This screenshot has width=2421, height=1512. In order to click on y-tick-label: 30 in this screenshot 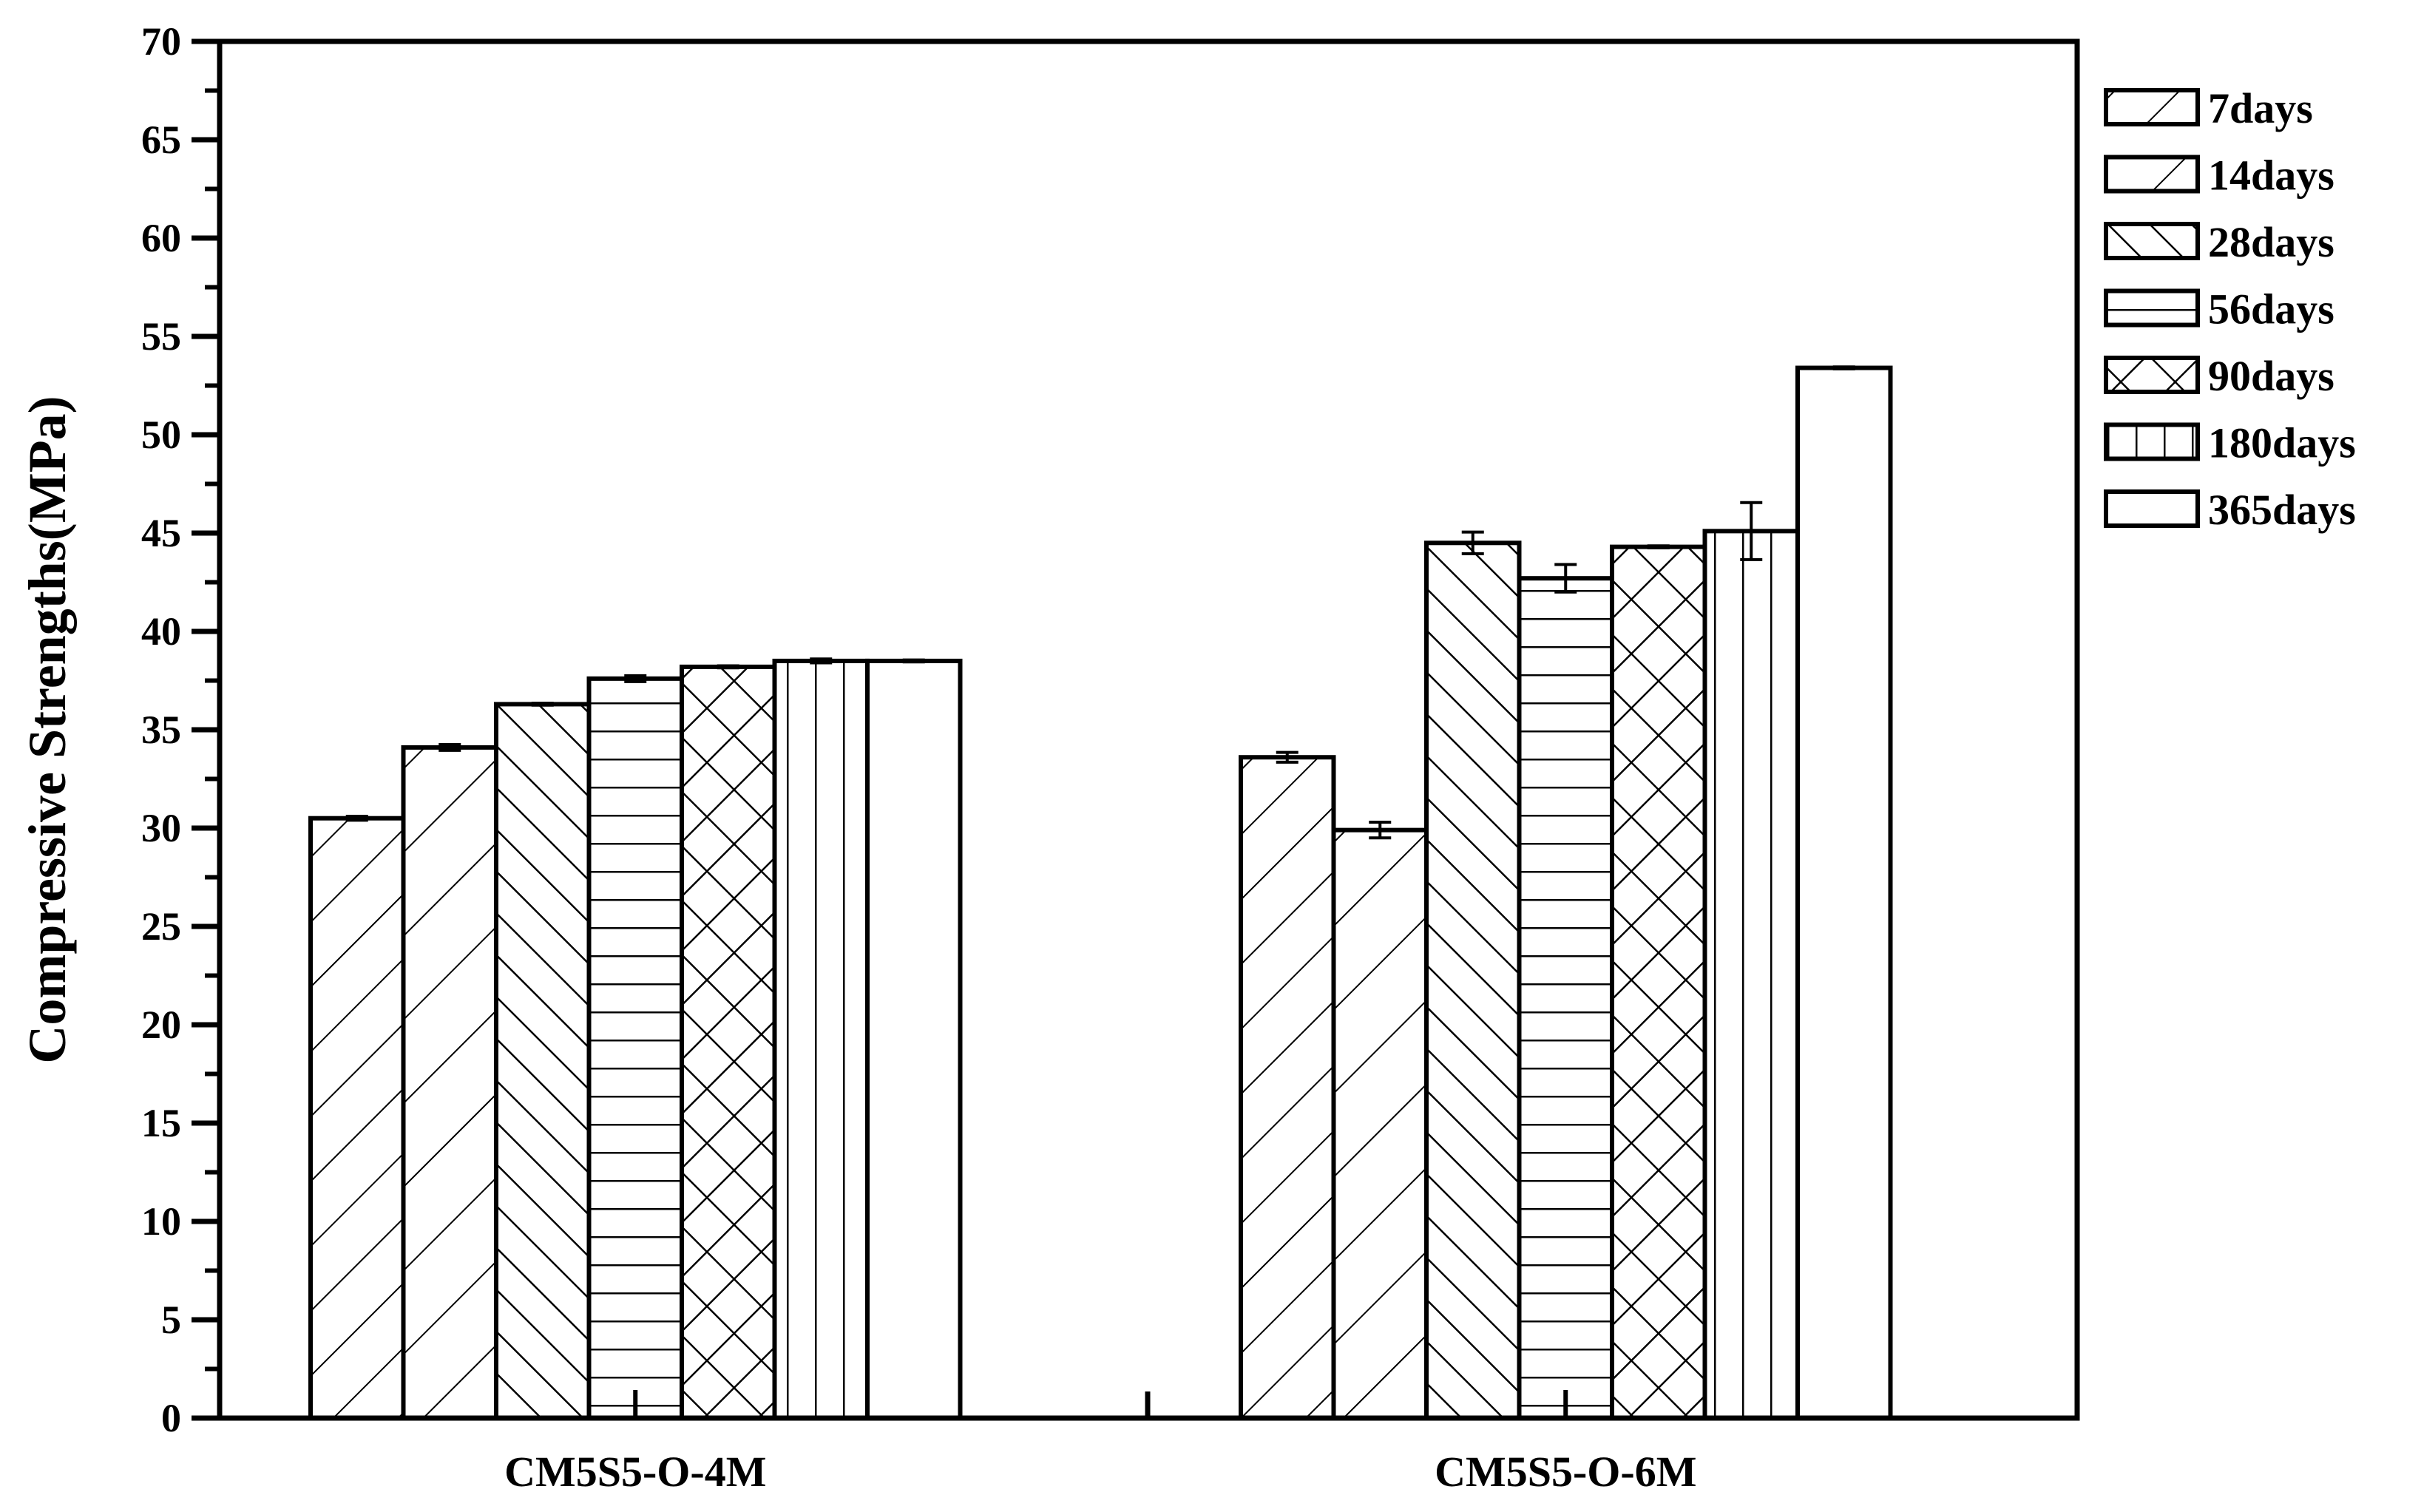, I will do `click(161, 828)`.